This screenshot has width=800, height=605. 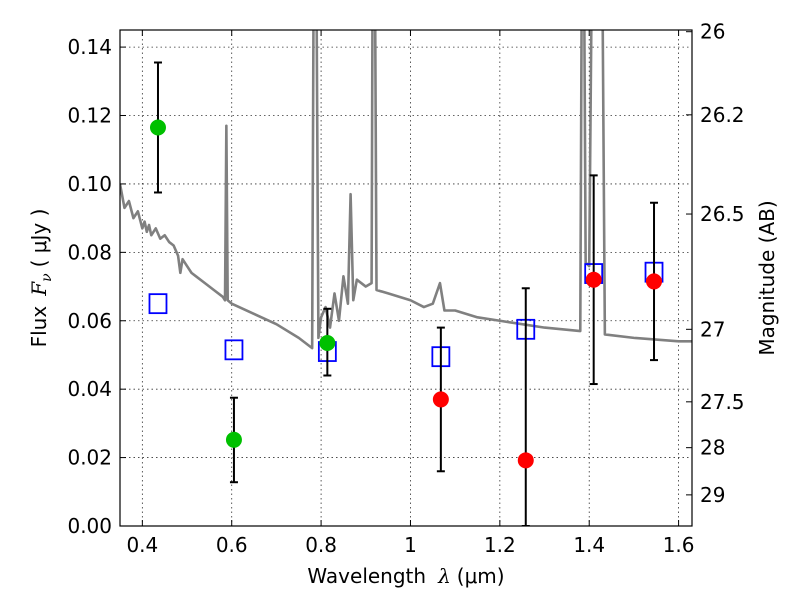 I want to click on y-tick-label: 0.10, so click(x=89, y=184).